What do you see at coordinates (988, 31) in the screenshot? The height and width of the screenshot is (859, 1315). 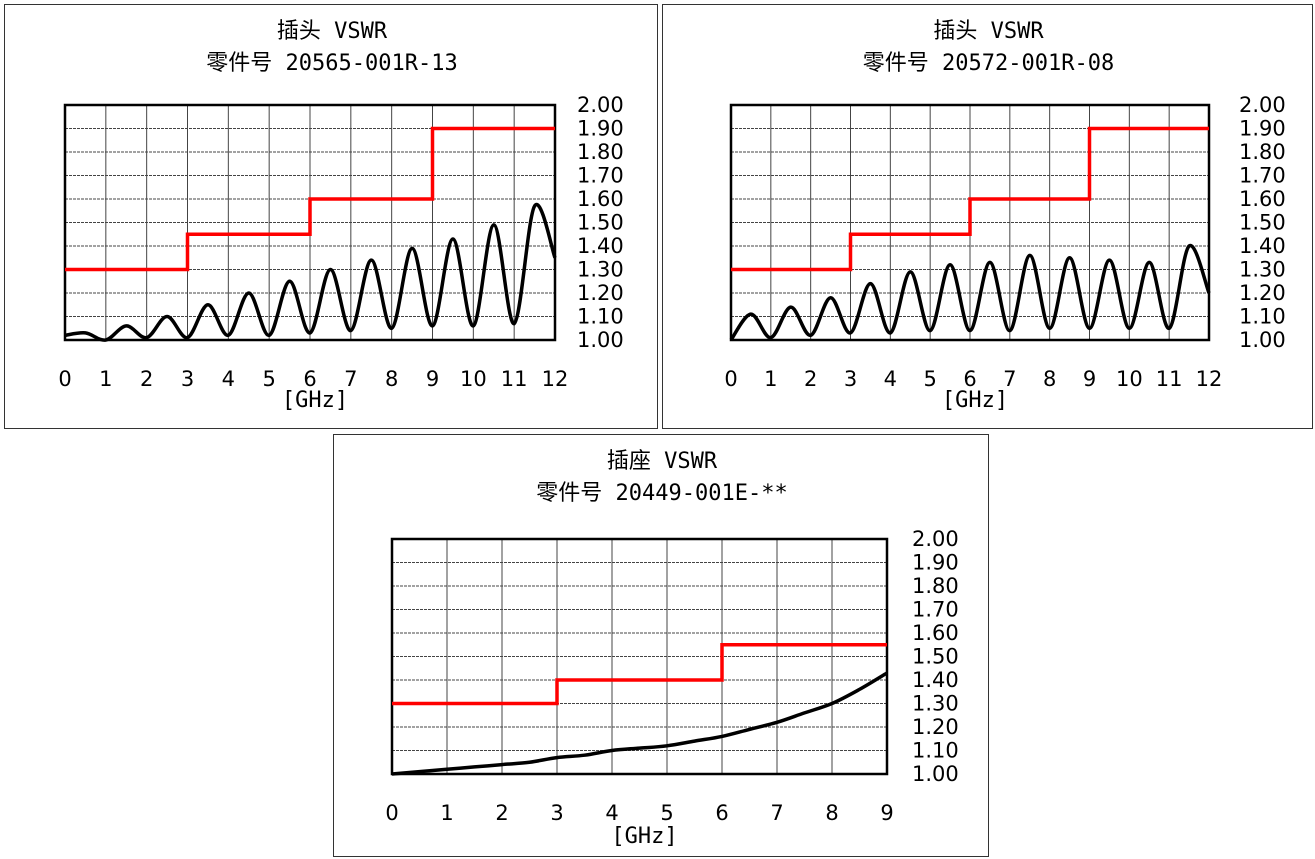 I see `chart-title: 插头 VSWR` at bounding box center [988, 31].